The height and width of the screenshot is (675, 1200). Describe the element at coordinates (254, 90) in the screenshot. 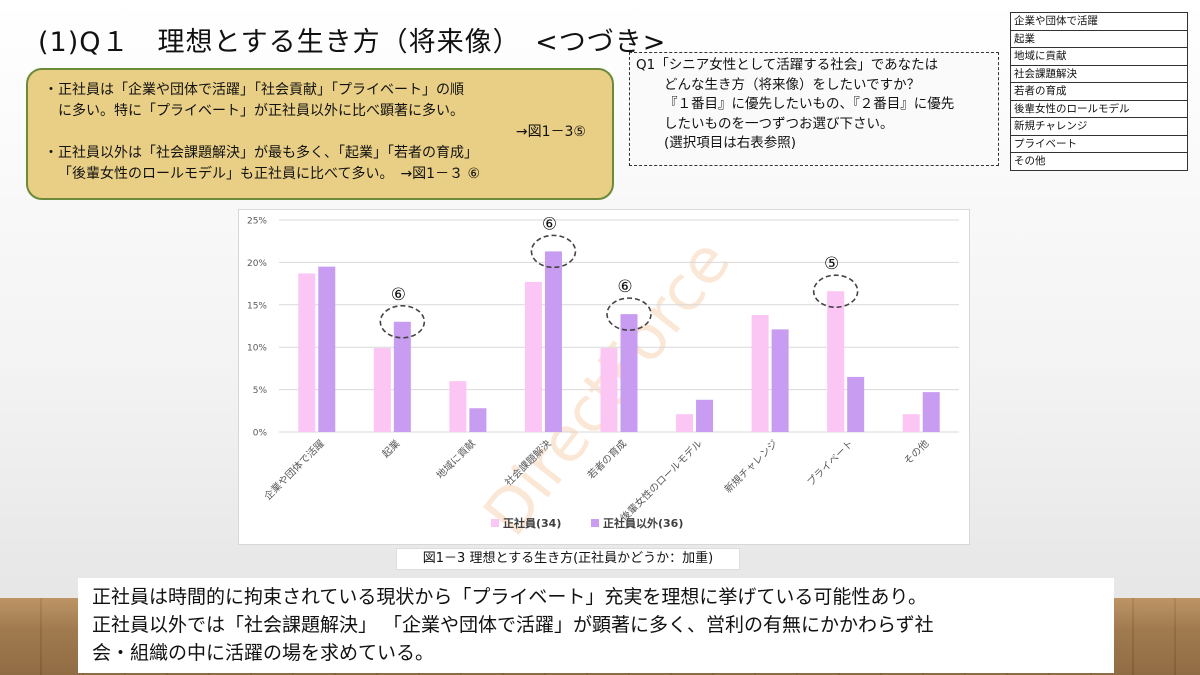

I see `summary-bullet1-line1: ・正社員は「企業や団体で活躍」「社会貢献」「プライベート」の順` at that location.